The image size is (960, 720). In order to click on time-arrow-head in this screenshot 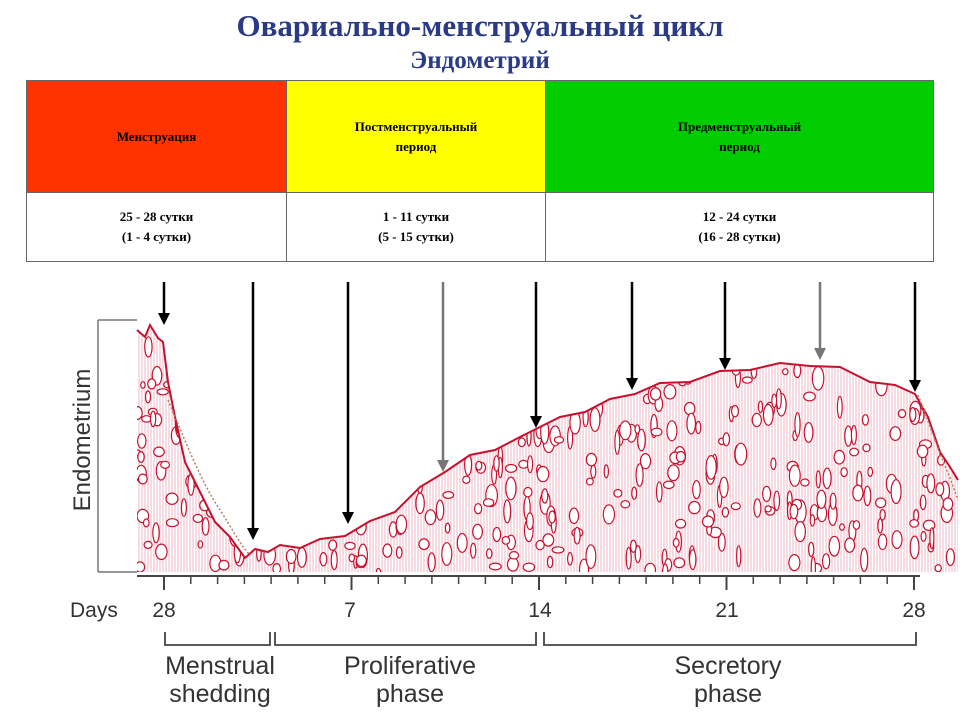, I will do `click(164, 319)`.